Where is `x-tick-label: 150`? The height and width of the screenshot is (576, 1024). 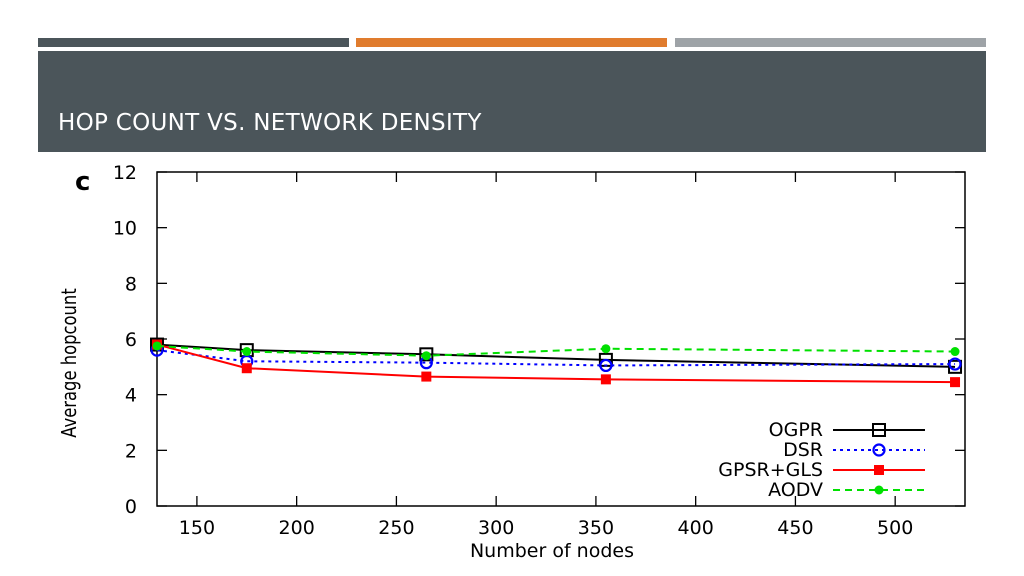 x-tick-label: 150 is located at coordinates (197, 528).